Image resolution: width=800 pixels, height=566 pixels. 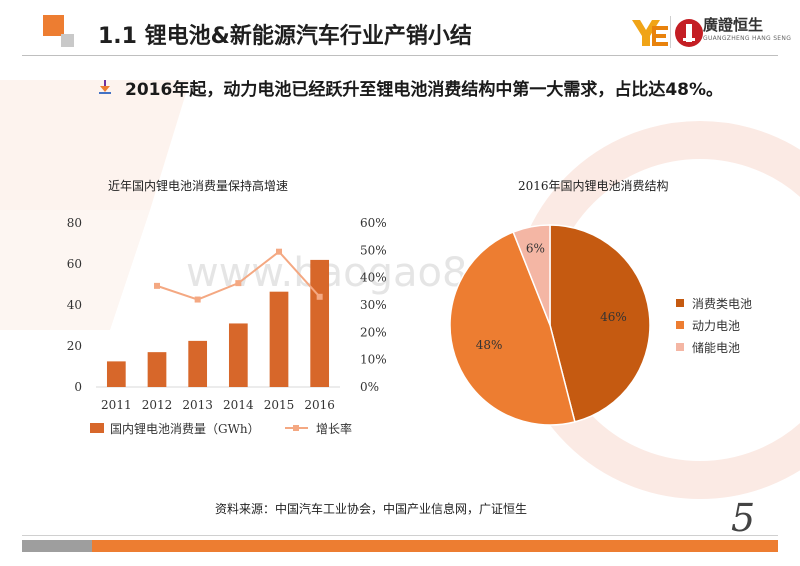 What do you see at coordinates (97, 428) in the screenshot?
I see `legend-swatch-bar` at bounding box center [97, 428].